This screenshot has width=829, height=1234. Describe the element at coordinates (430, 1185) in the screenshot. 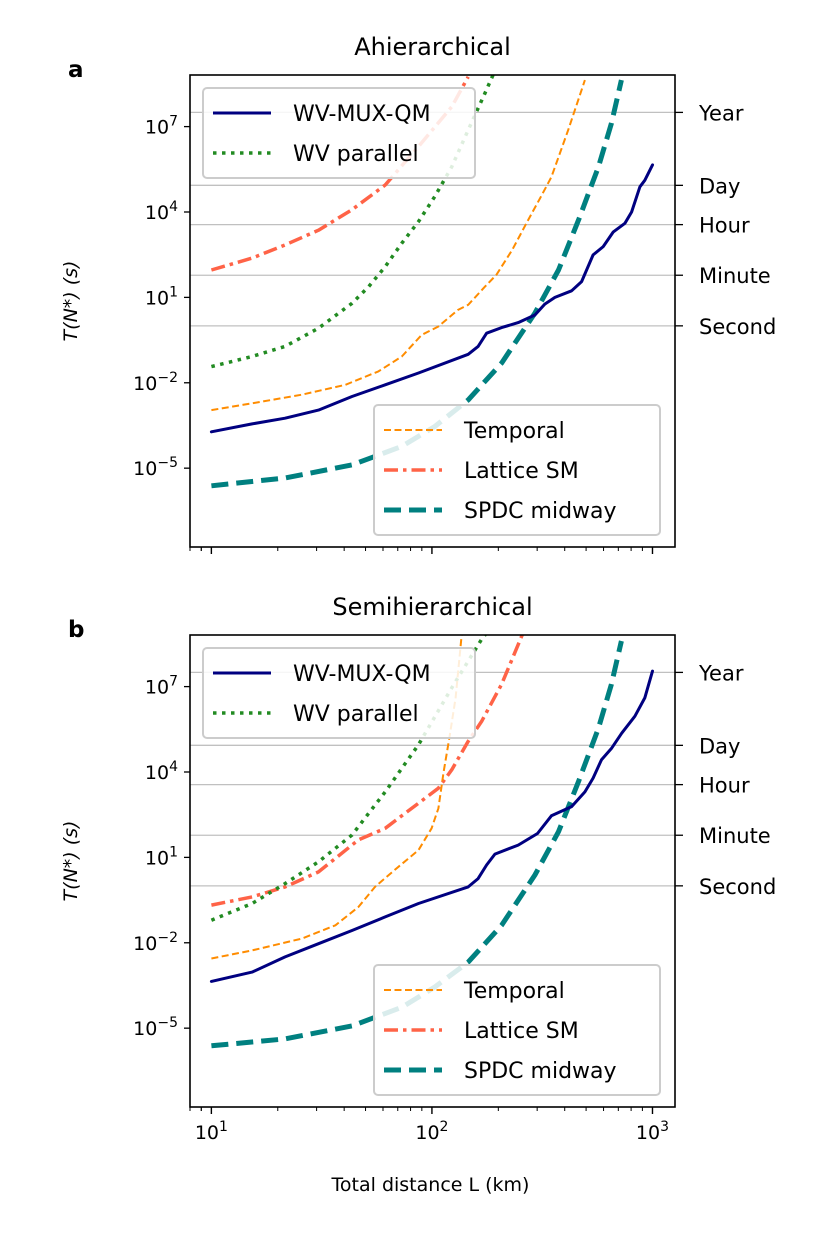

I see `x-axis-label: Total distance L (km)` at that location.